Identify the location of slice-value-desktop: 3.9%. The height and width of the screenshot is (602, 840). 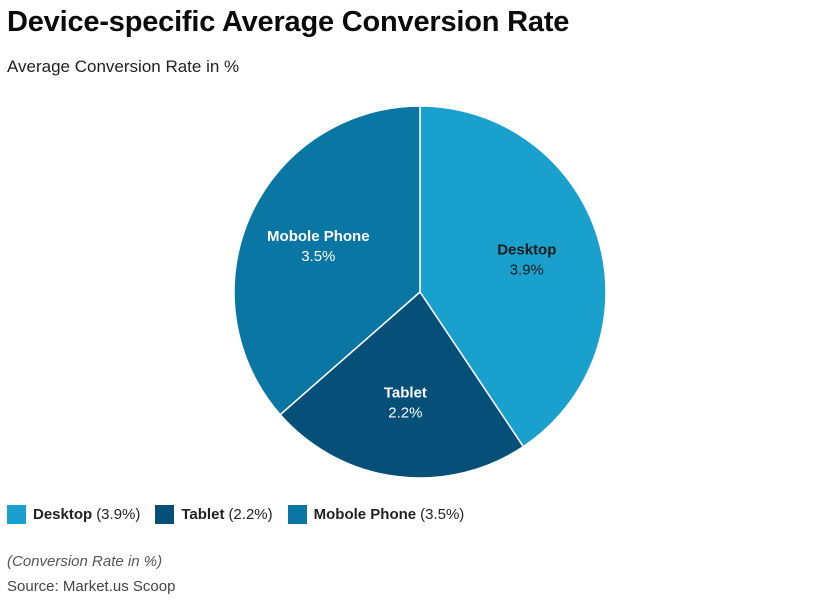
(527, 270).